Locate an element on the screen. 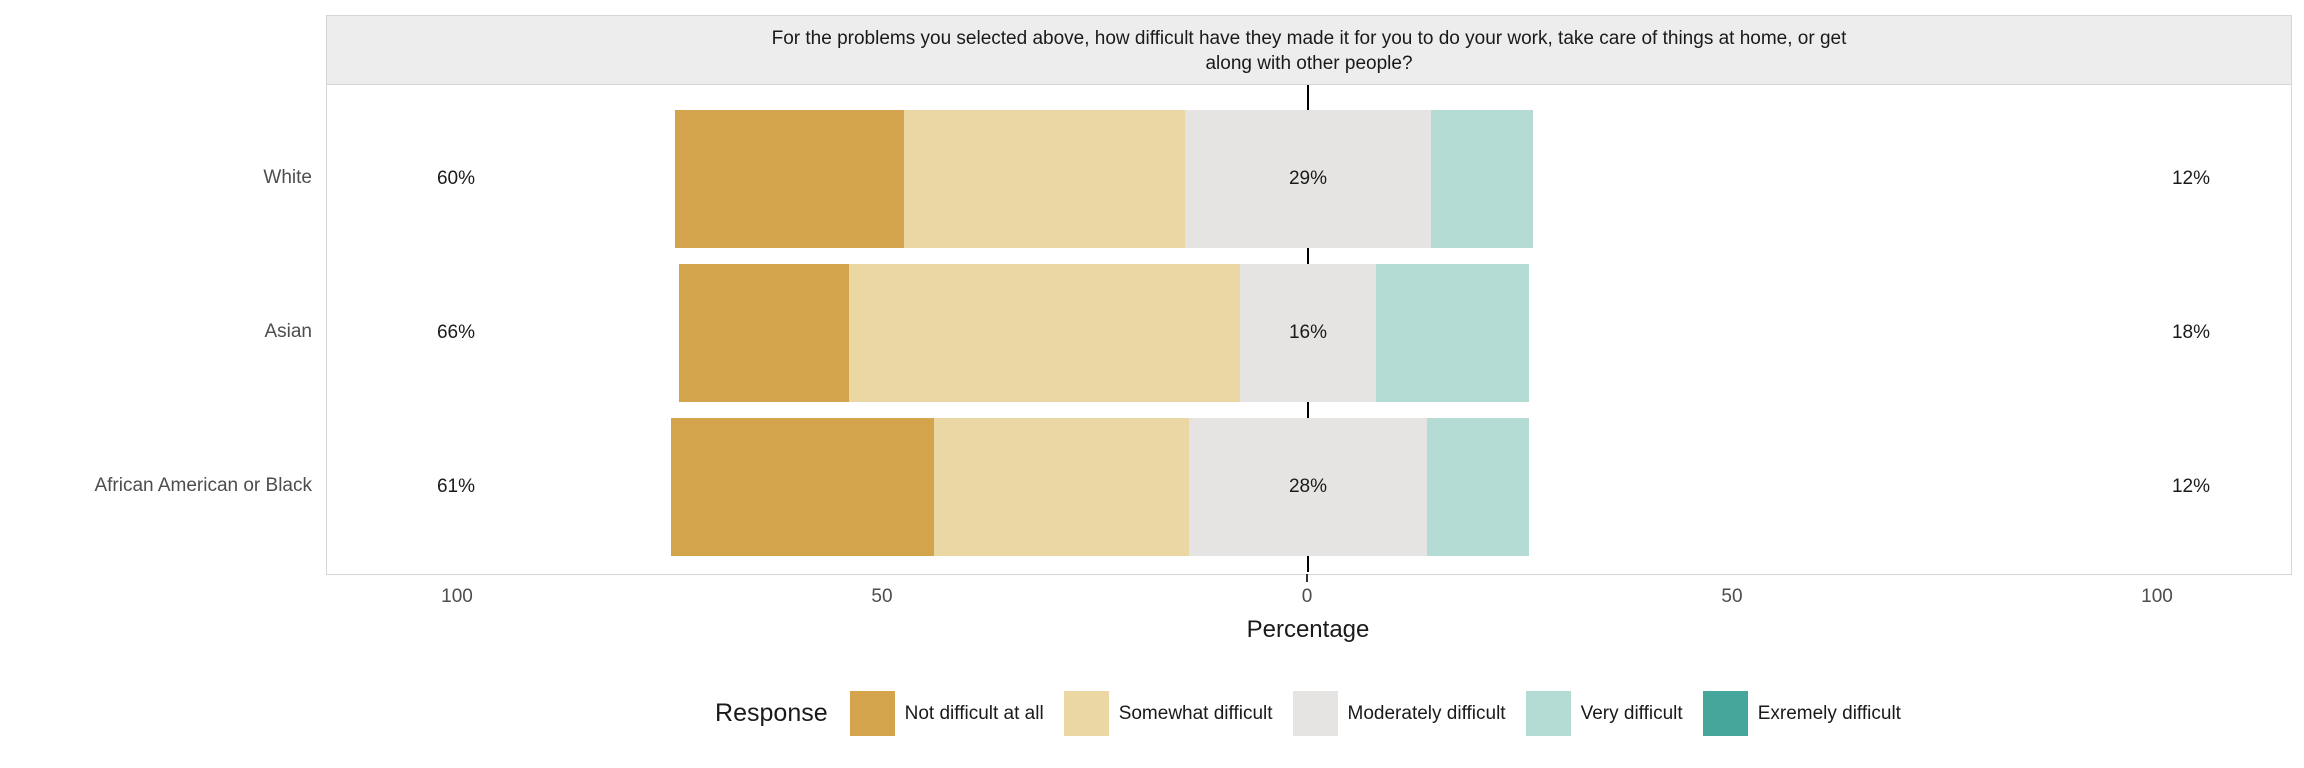 The height and width of the screenshot is (768, 2304). y-axis-label: Asian is located at coordinates (288, 331).